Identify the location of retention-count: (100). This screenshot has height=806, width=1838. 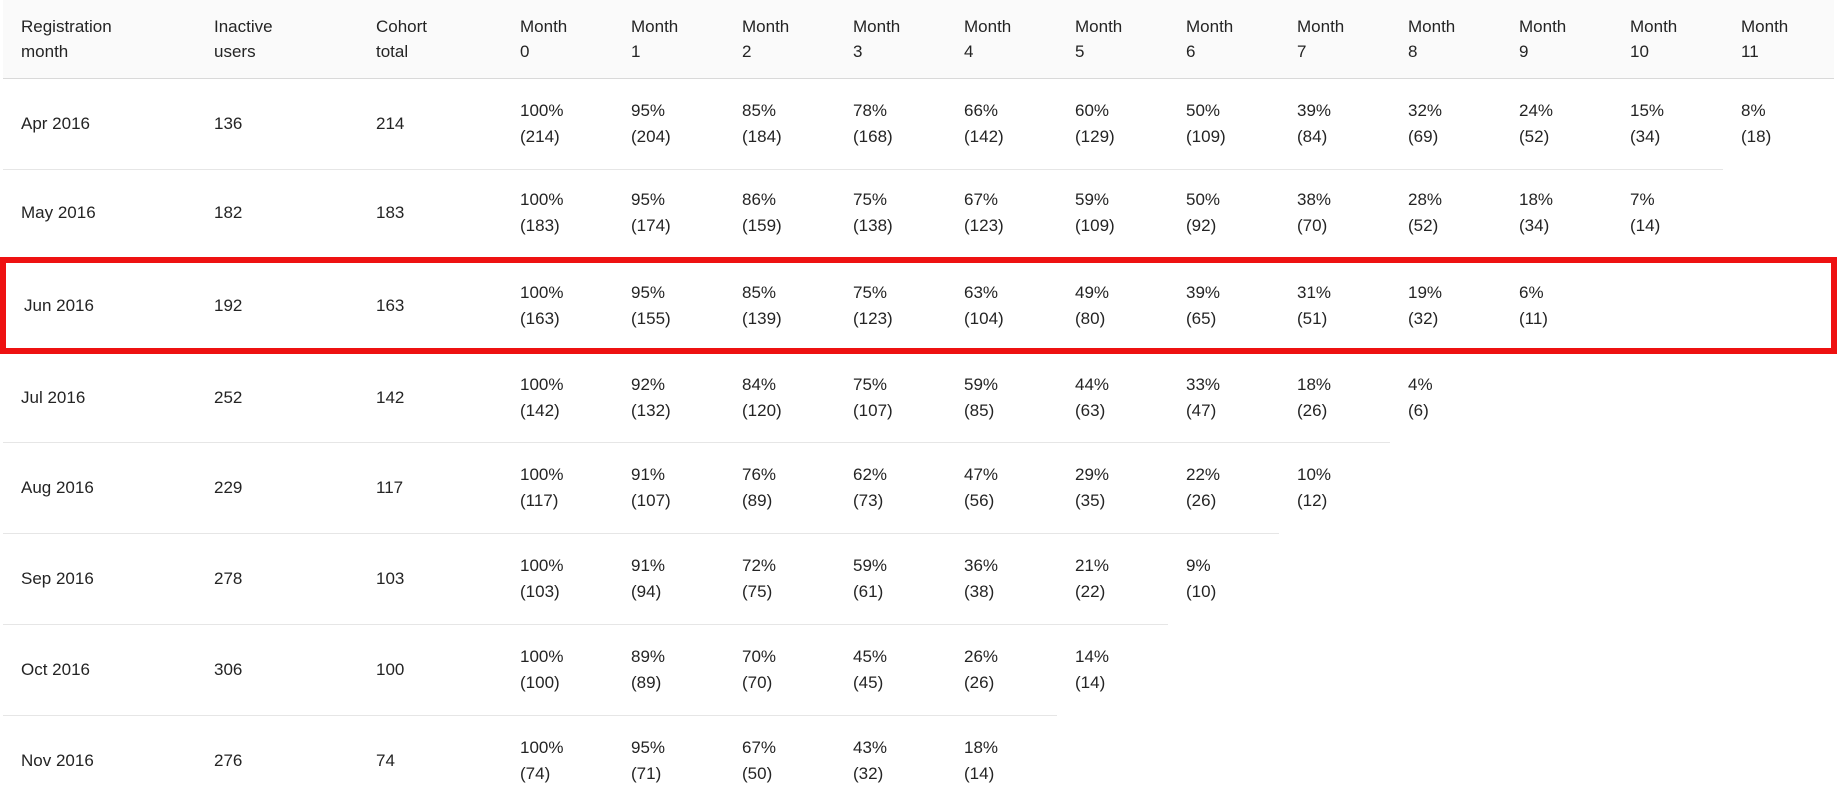
(540, 682).